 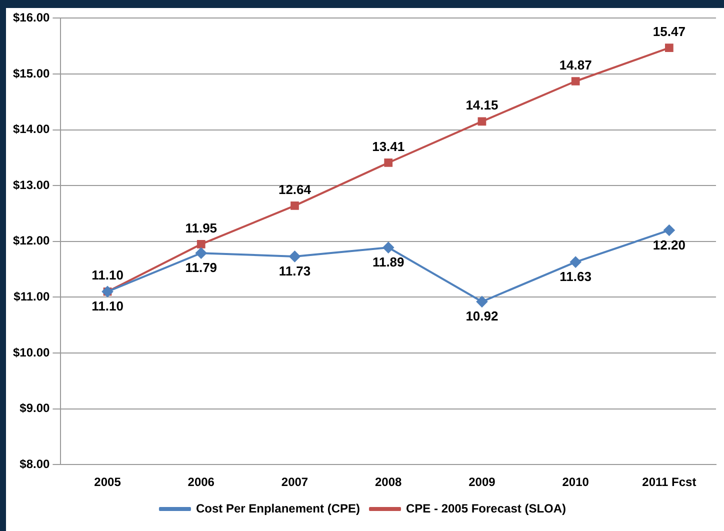 What do you see at coordinates (31, 129) in the screenshot?
I see `y-tick-label: $14.00` at bounding box center [31, 129].